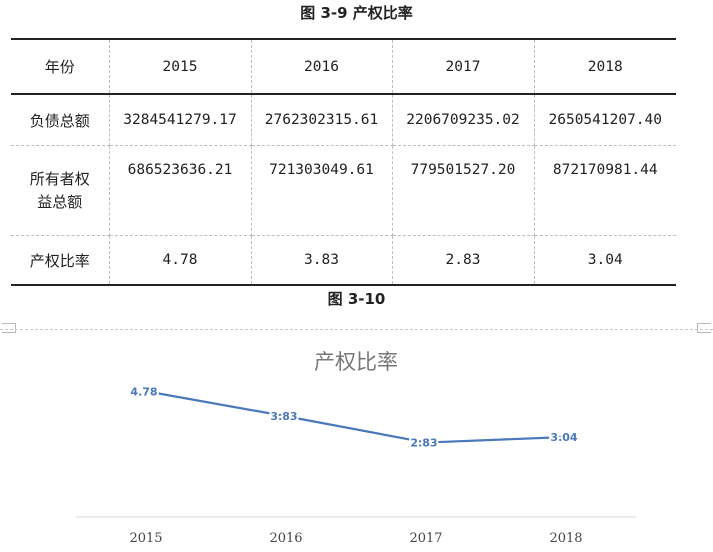  I want to click on x-tick-label-2018: 2018, so click(565, 538).